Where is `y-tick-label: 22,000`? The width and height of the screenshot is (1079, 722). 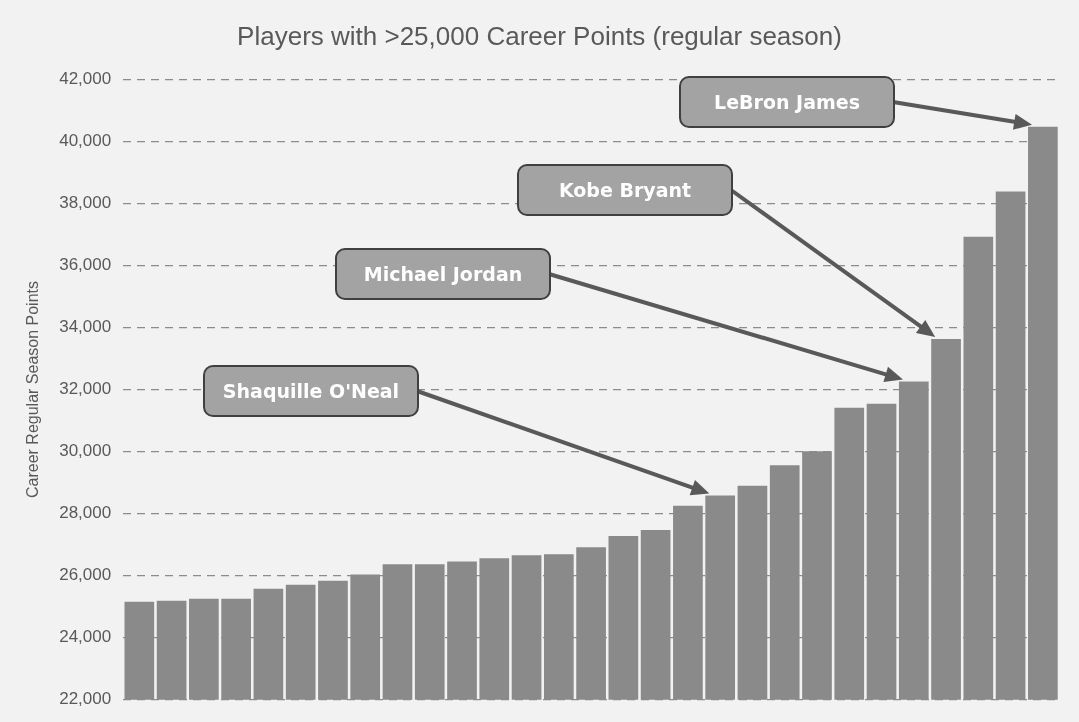
y-tick-label: 22,000 is located at coordinates (85, 699).